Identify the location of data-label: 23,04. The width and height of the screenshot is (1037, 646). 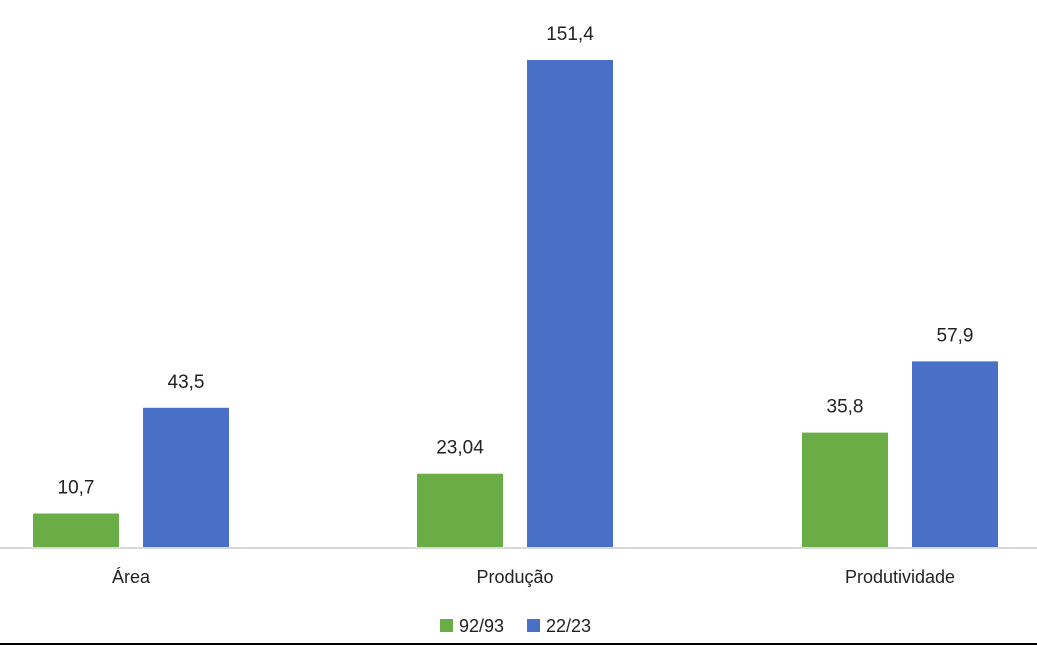
(460, 448).